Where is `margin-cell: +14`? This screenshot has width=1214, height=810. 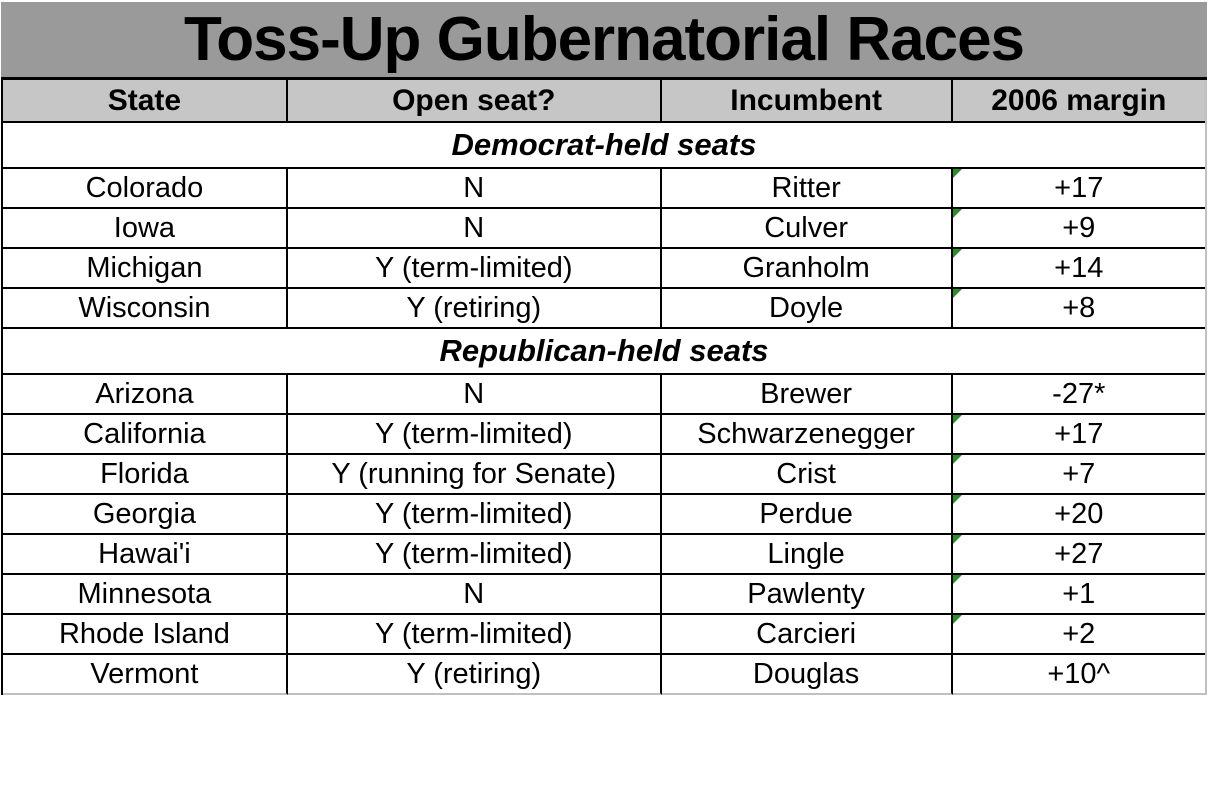 margin-cell: +14 is located at coordinates (1078, 269).